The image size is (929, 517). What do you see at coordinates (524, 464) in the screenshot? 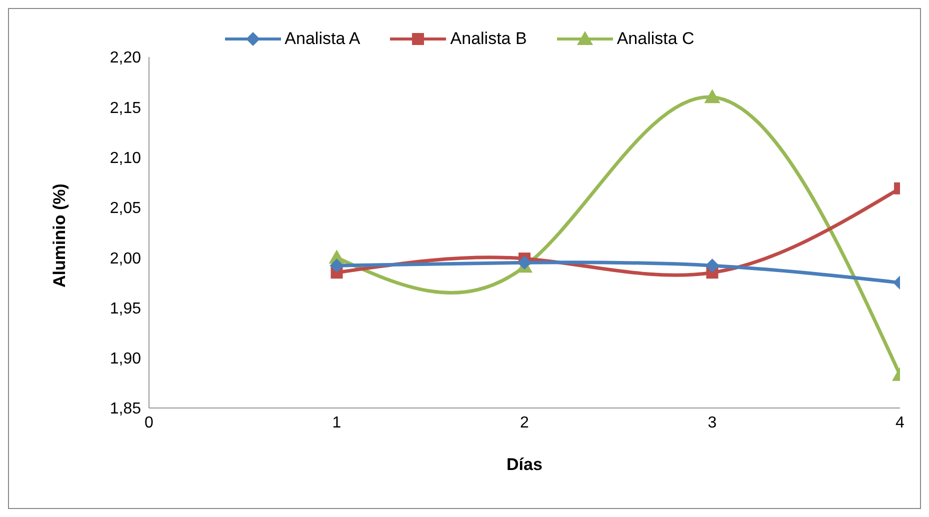
I see `x-axis-title: Días` at bounding box center [524, 464].